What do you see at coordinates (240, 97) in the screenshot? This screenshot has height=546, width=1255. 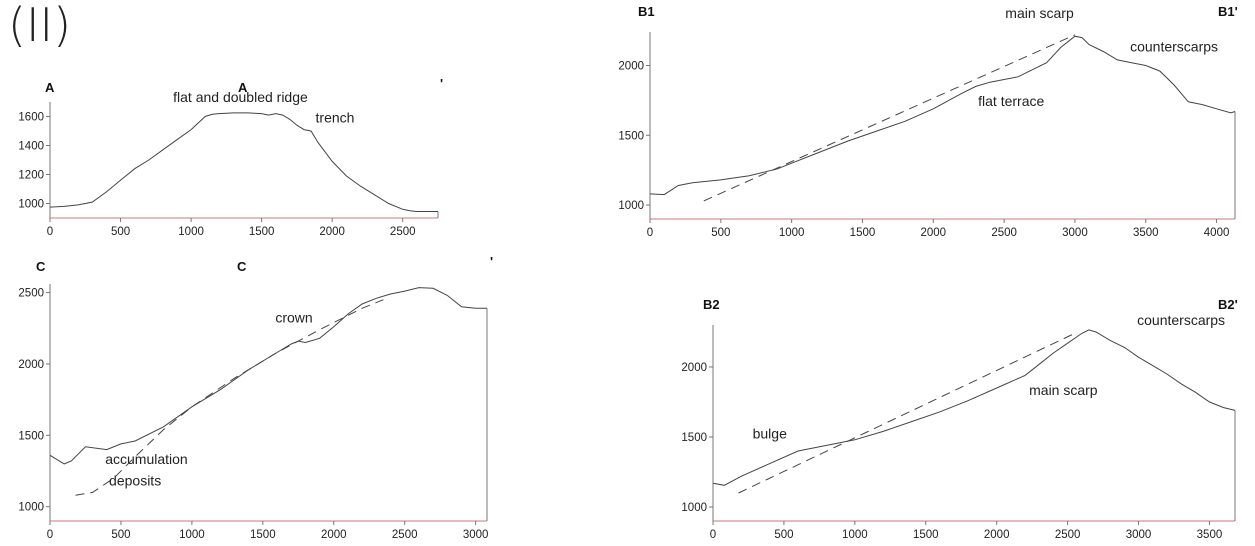 I see `annotation-label: flat and doubled ridge` at bounding box center [240, 97].